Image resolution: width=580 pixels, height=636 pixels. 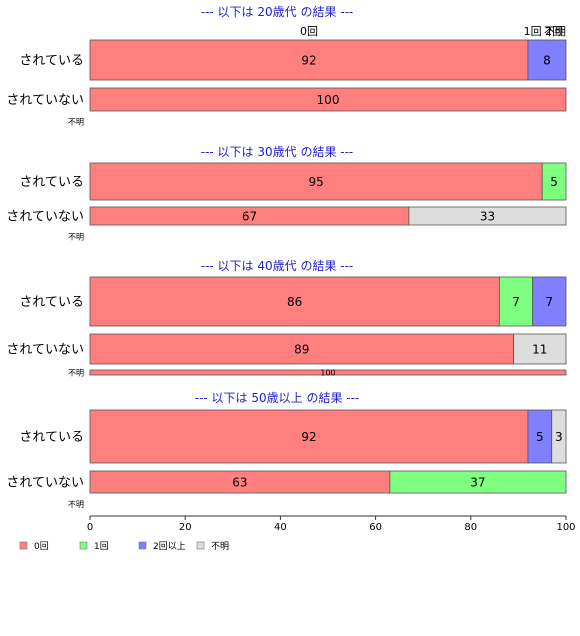 I want to click on panel-title: --- 以下は 20歳代 の結果 ---, so click(x=277, y=12).